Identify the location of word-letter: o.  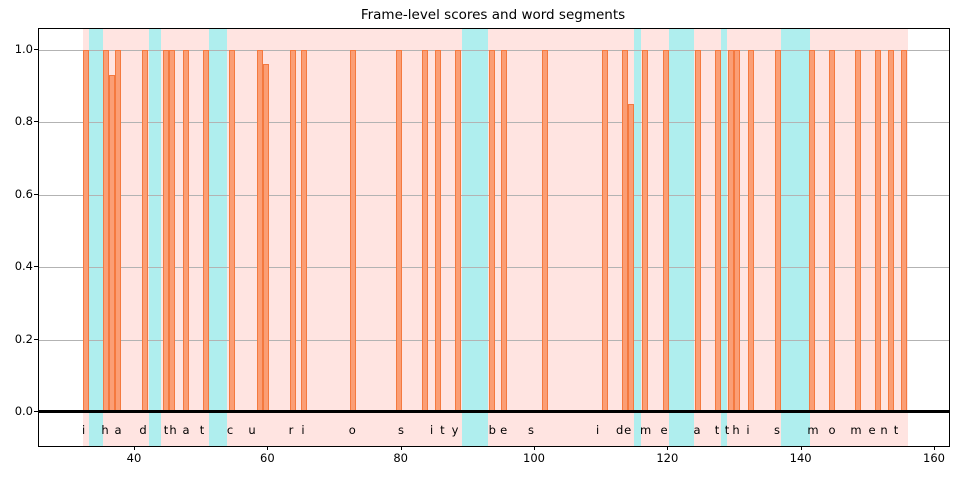
(832, 429).